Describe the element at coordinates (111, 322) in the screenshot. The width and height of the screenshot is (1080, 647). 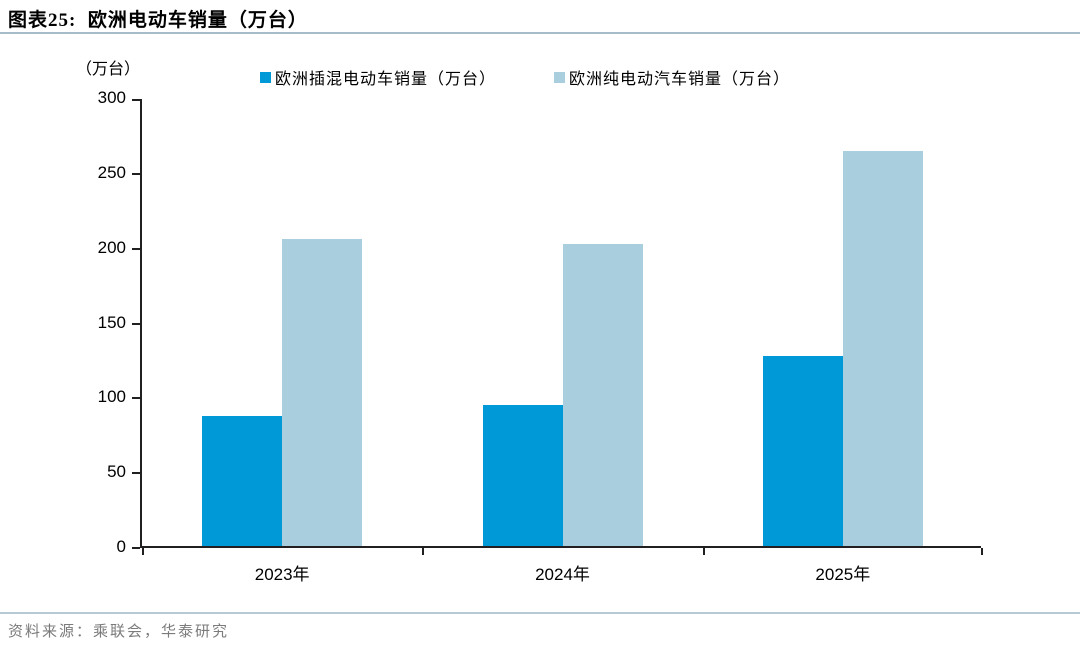
I see `y-axis-tick-label: 150` at that location.